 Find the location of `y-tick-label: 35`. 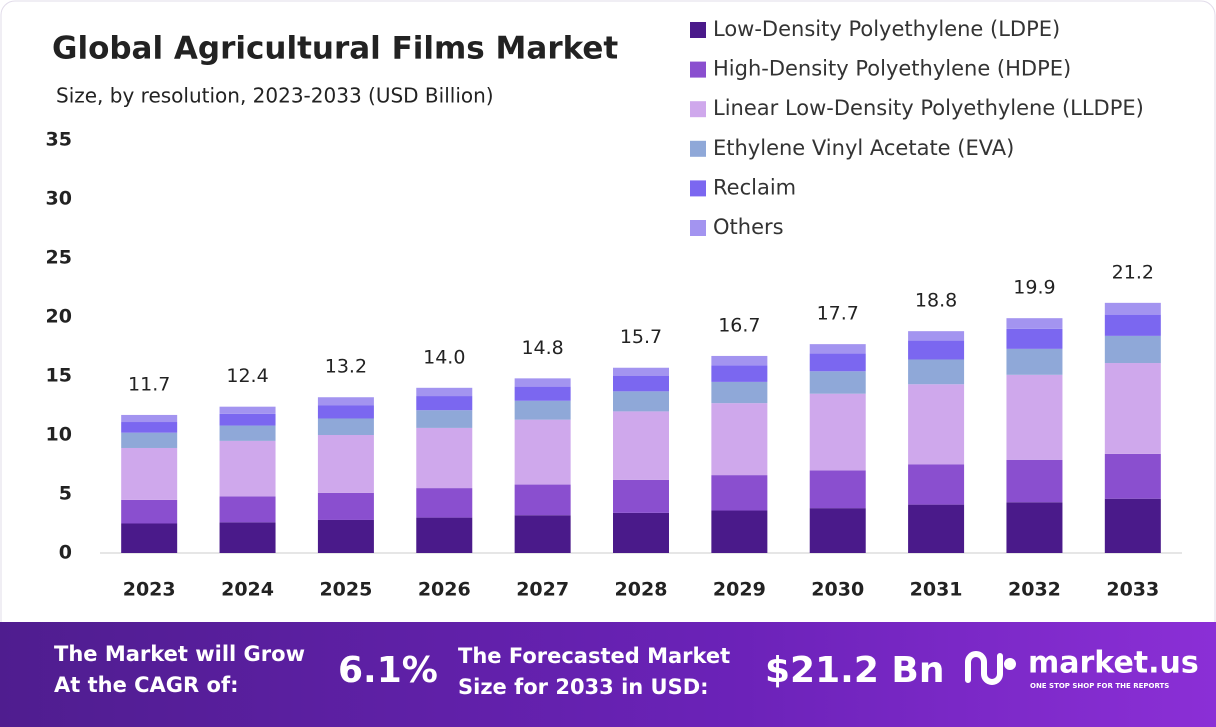

y-tick-label: 35 is located at coordinates (59, 140).